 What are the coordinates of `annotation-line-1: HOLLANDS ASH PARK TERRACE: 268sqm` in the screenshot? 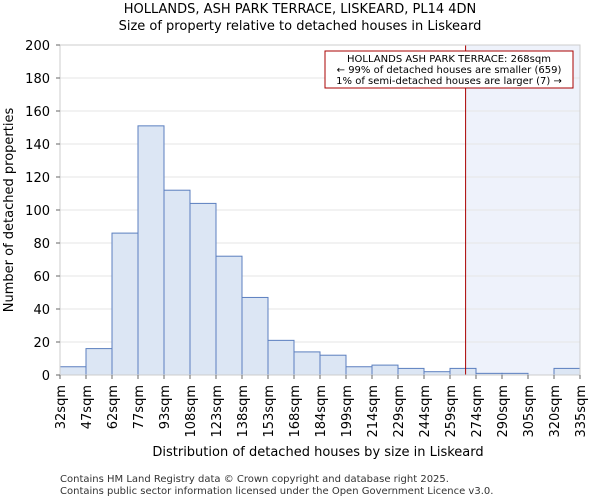 It's located at (449, 59).